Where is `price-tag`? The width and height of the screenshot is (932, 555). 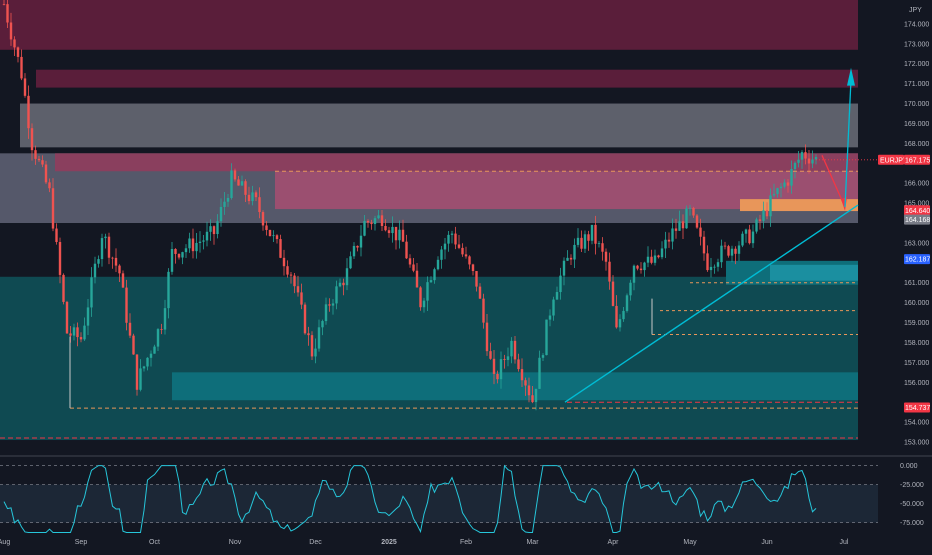 price-tag is located at coordinates (917, 210).